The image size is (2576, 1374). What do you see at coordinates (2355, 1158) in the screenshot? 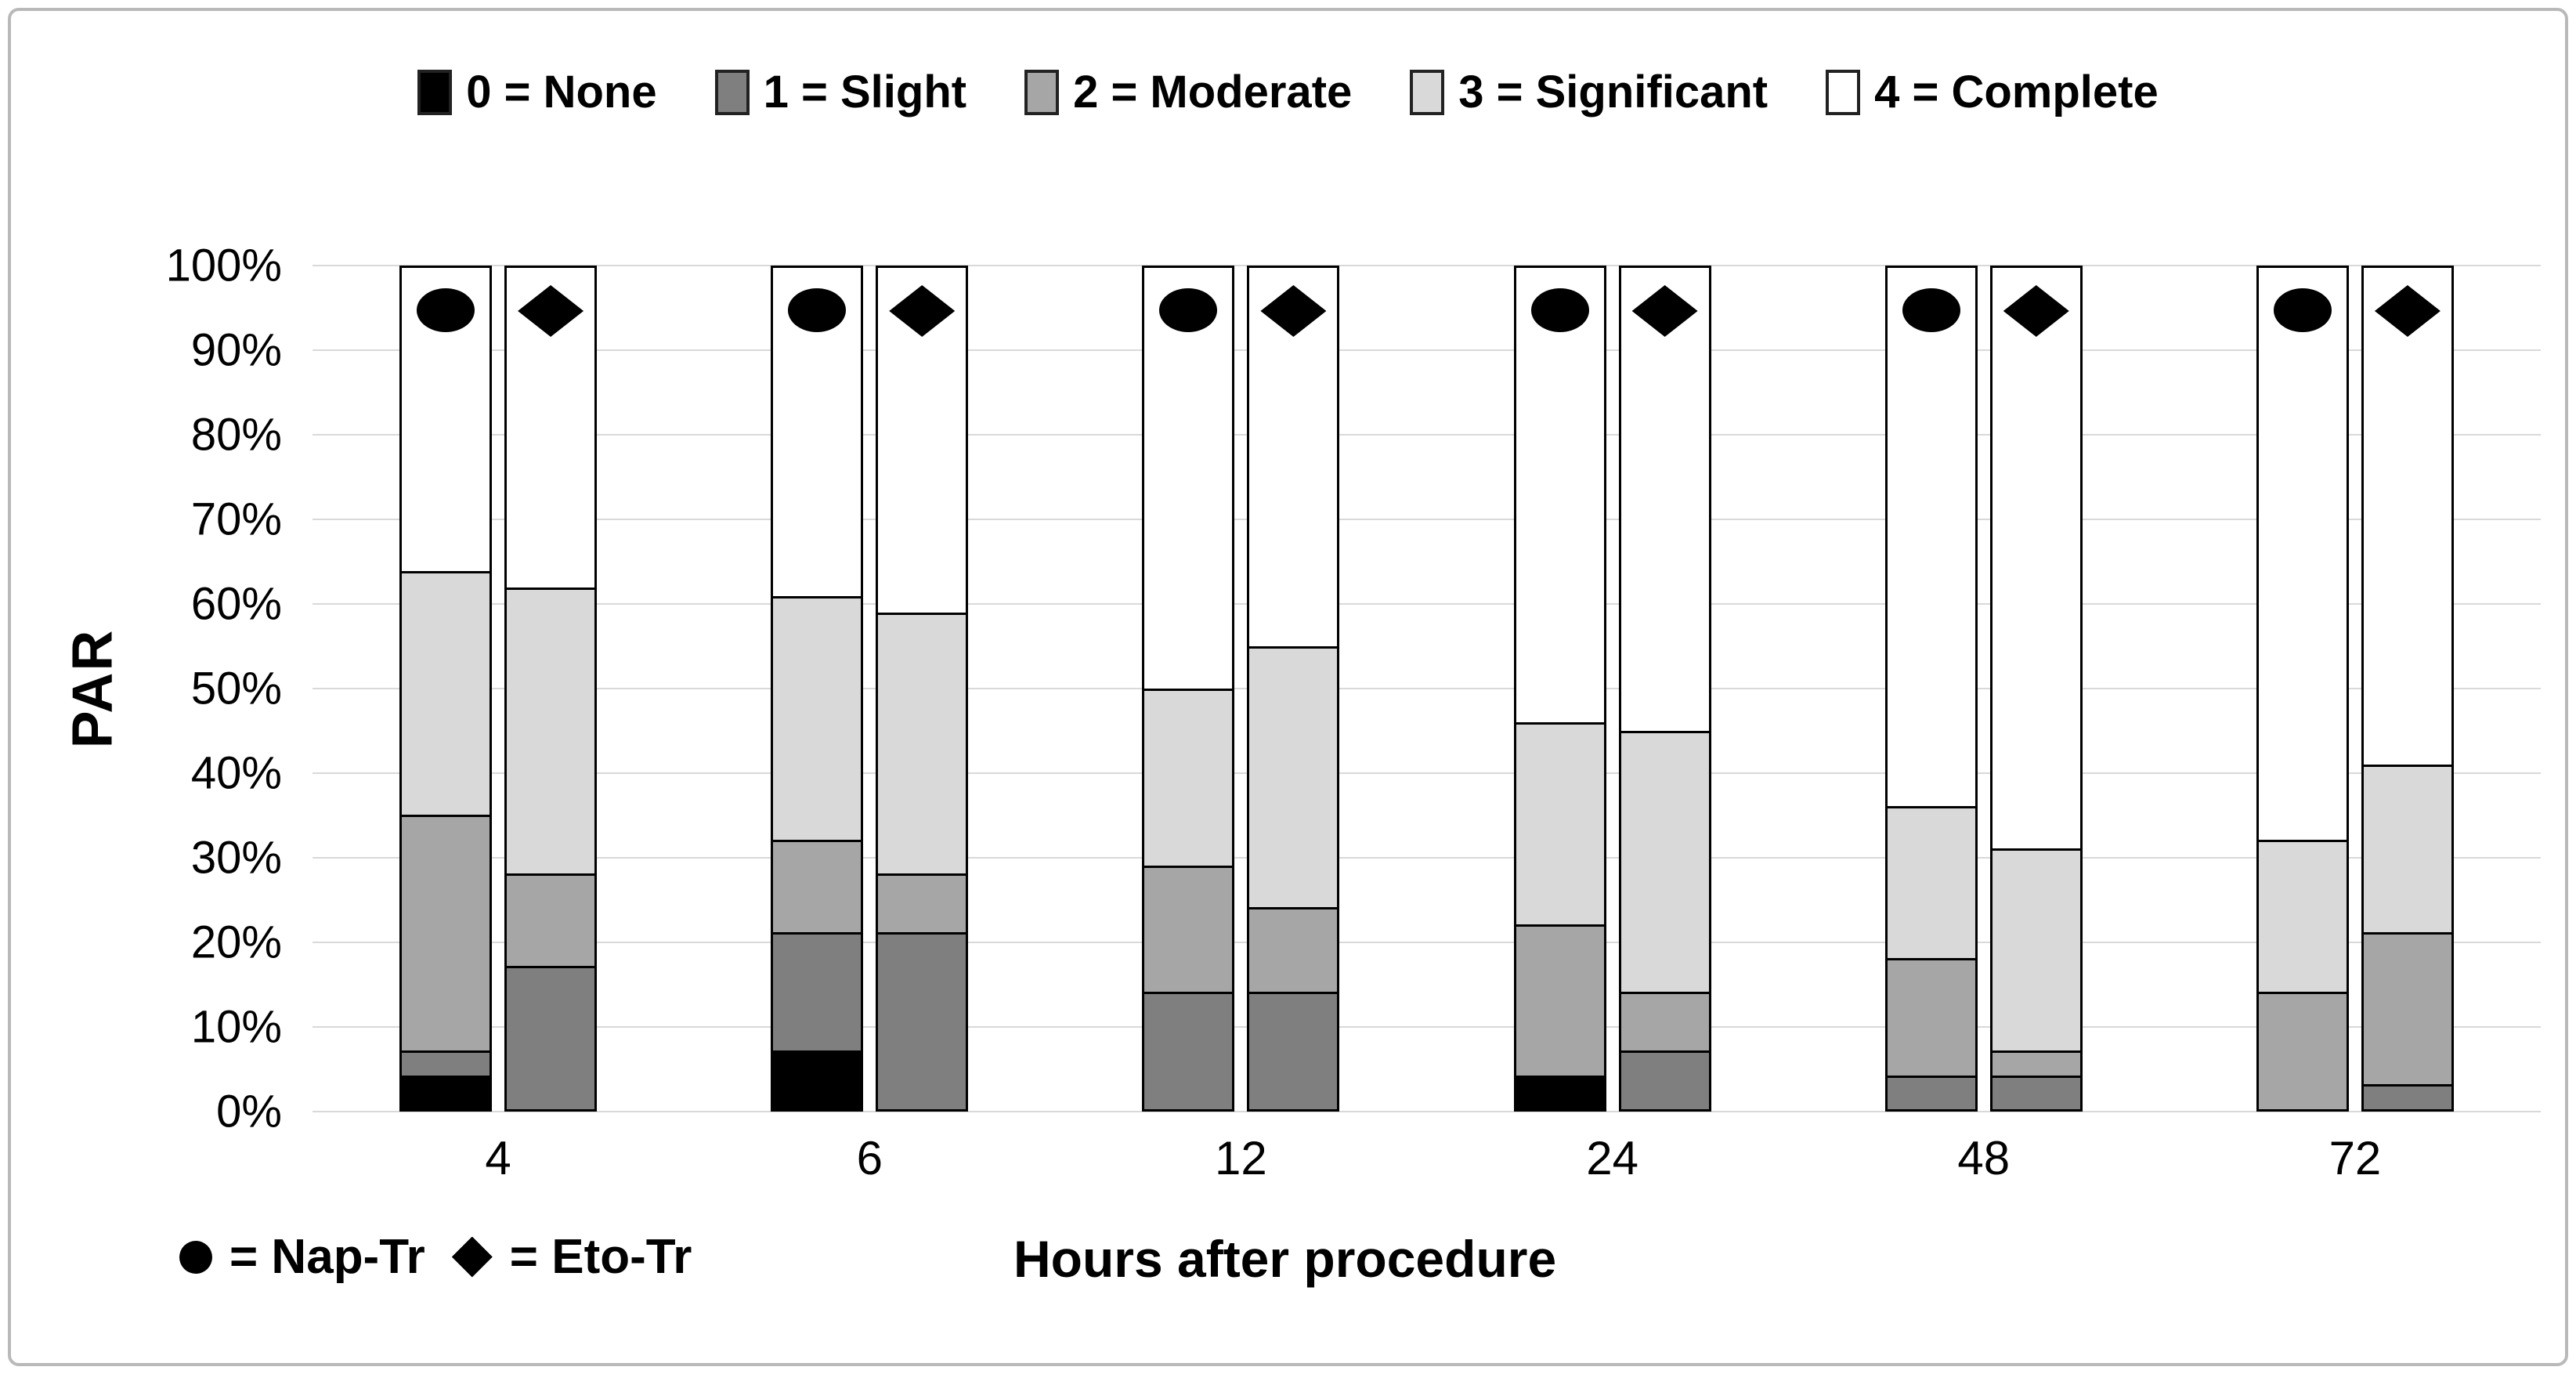
I see `x-tick-label-72: 72` at bounding box center [2355, 1158].